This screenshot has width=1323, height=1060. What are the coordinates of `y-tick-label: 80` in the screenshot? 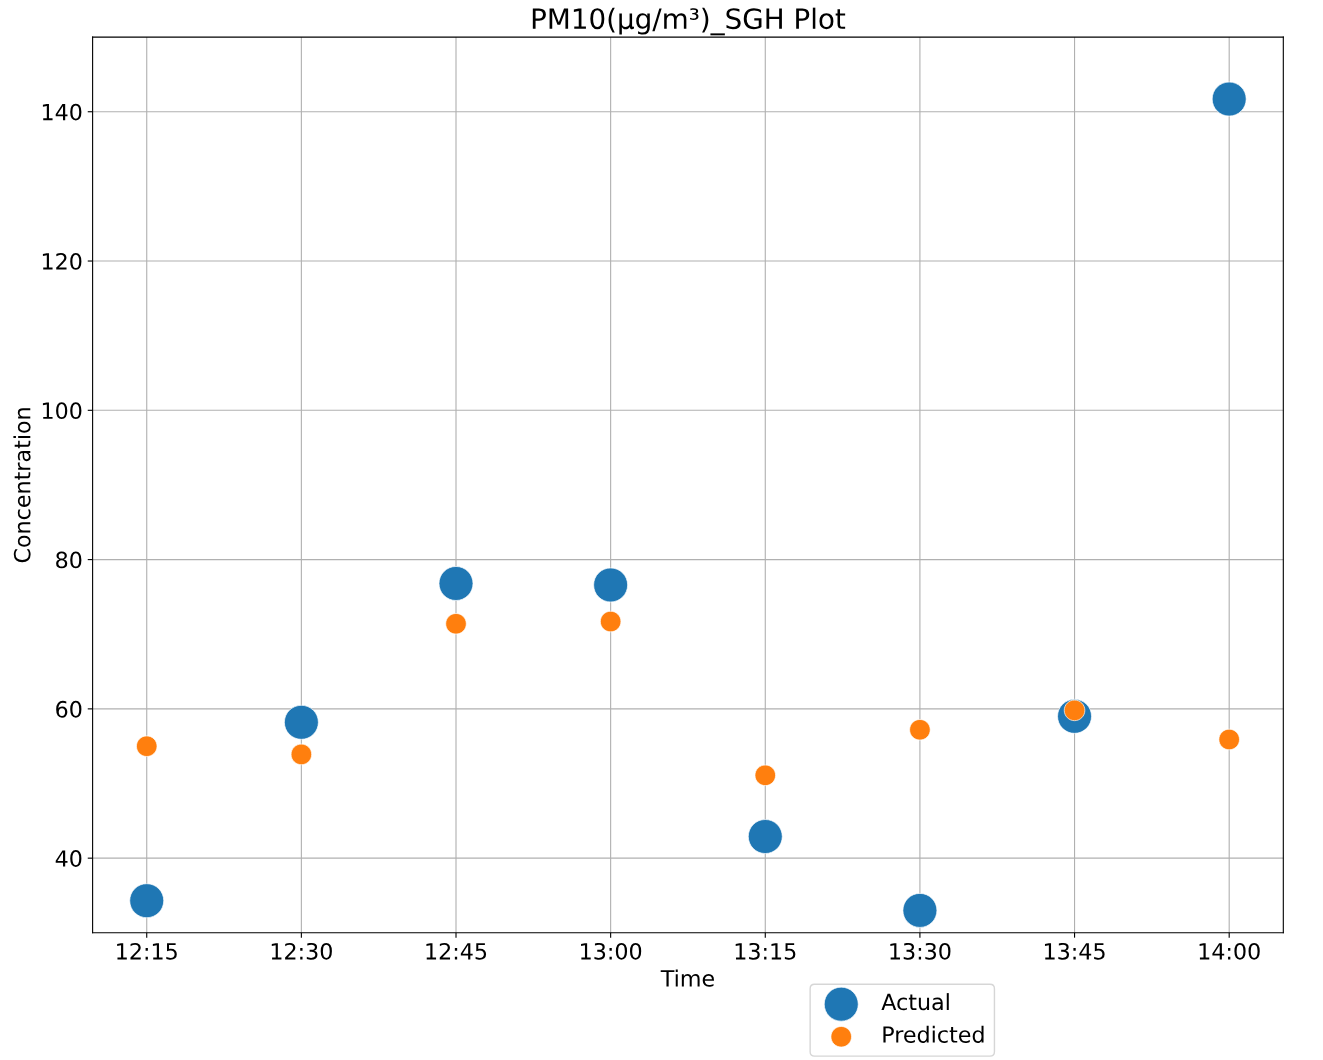 It's located at (69, 560).